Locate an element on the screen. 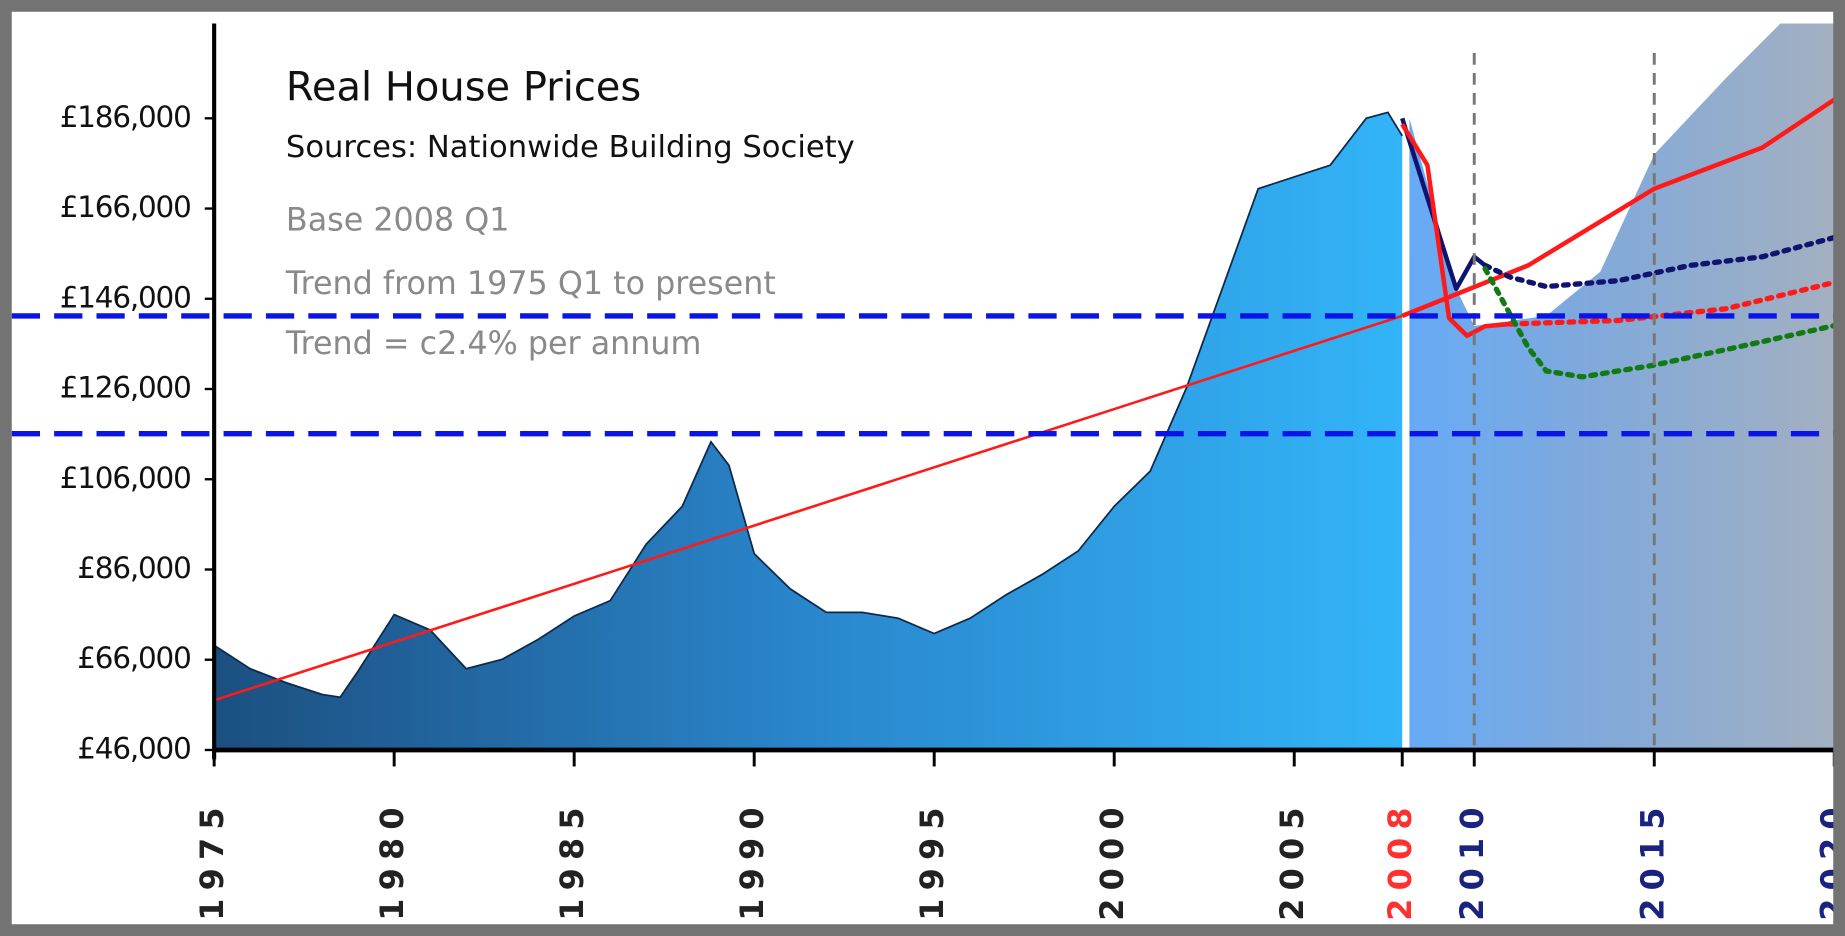 The image size is (1845, 936). x-tick-label: 1980 is located at coordinates (393, 859).